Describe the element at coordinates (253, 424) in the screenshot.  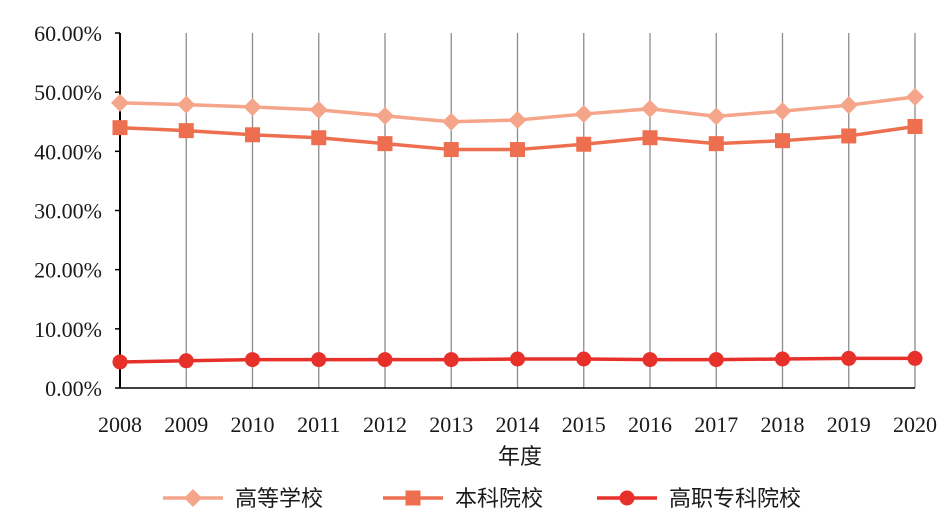
I see `x-tick-label: 2010` at that location.